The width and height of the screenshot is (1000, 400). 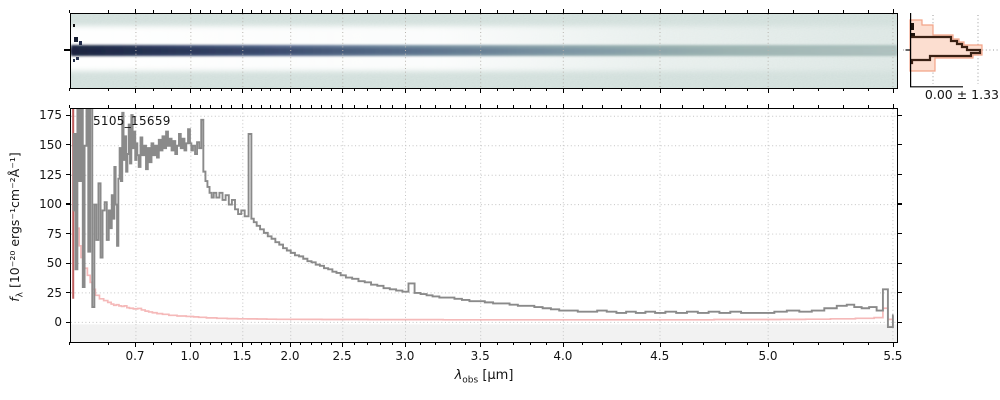 I want to click on x-tick-label: 0.7, so click(x=135, y=356).